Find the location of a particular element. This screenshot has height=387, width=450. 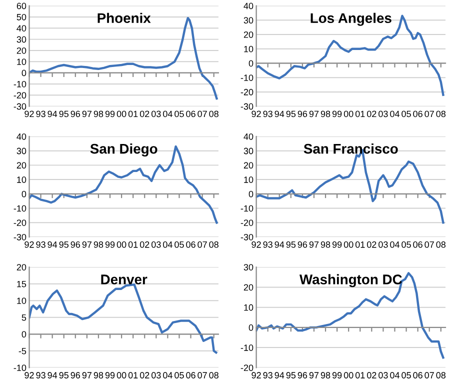

chart-title: San Diego is located at coordinates (124, 150).